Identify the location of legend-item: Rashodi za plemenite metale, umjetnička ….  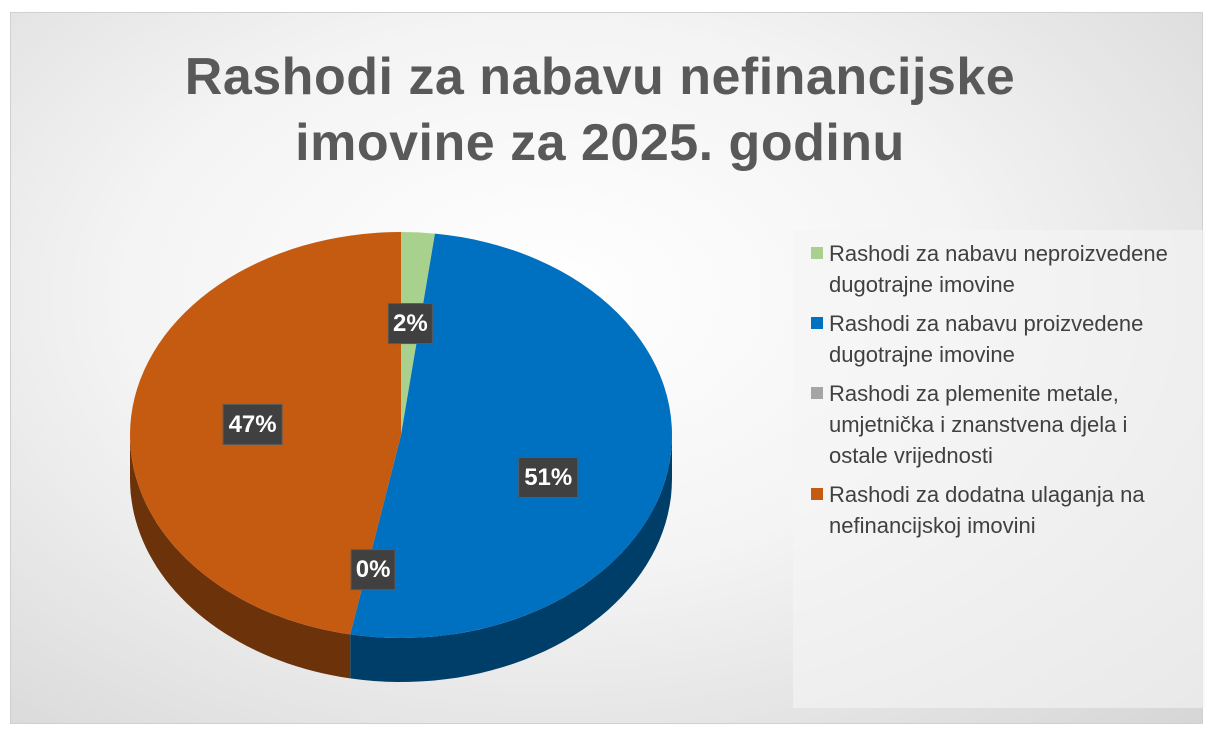
(1001, 424).